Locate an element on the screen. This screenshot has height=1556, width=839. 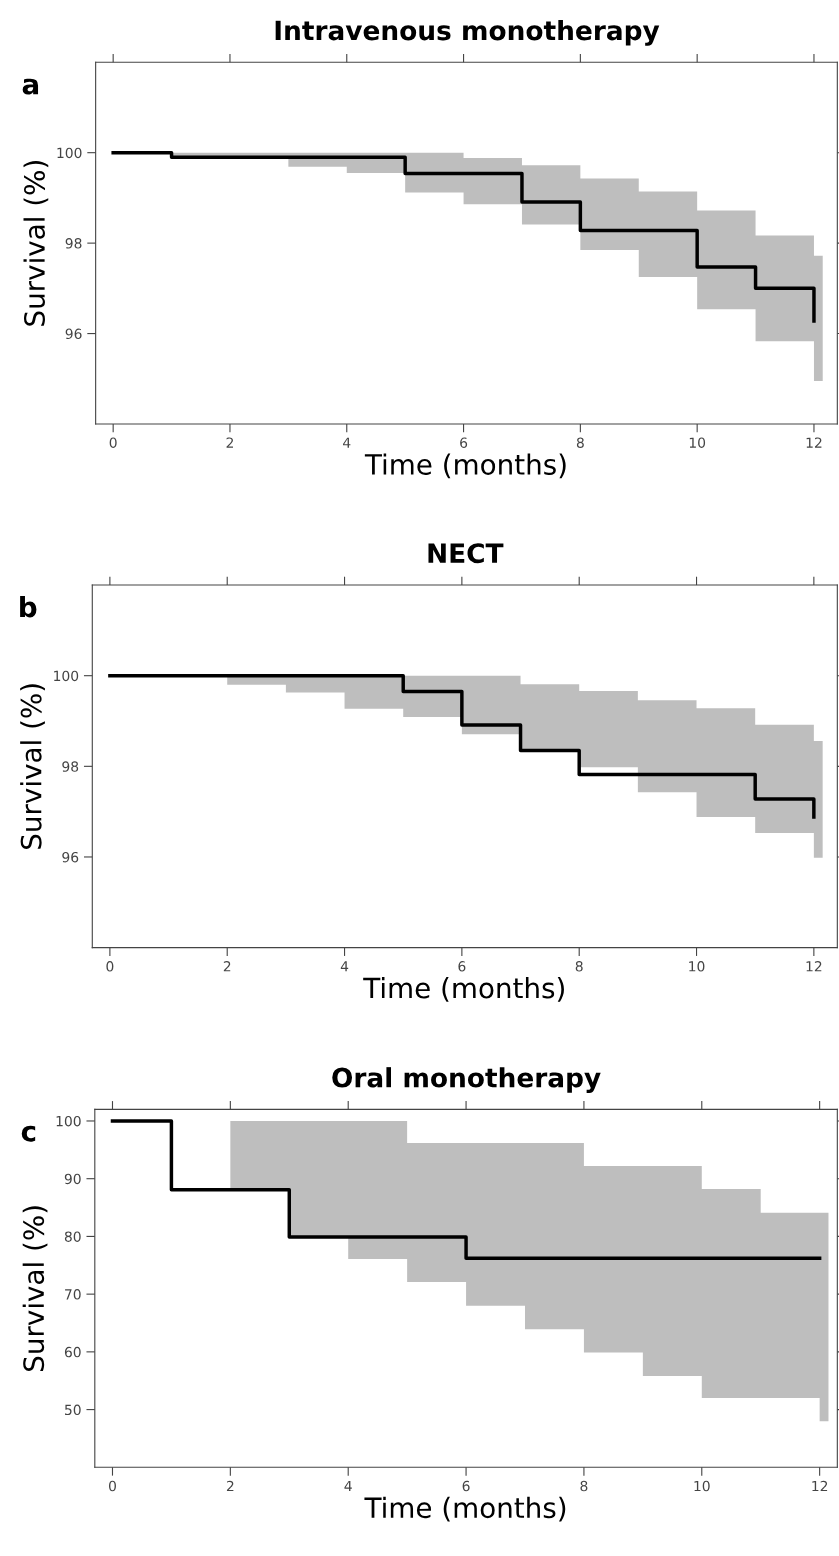
chart-title: Intravenous monotherapy is located at coordinates (467, 32).